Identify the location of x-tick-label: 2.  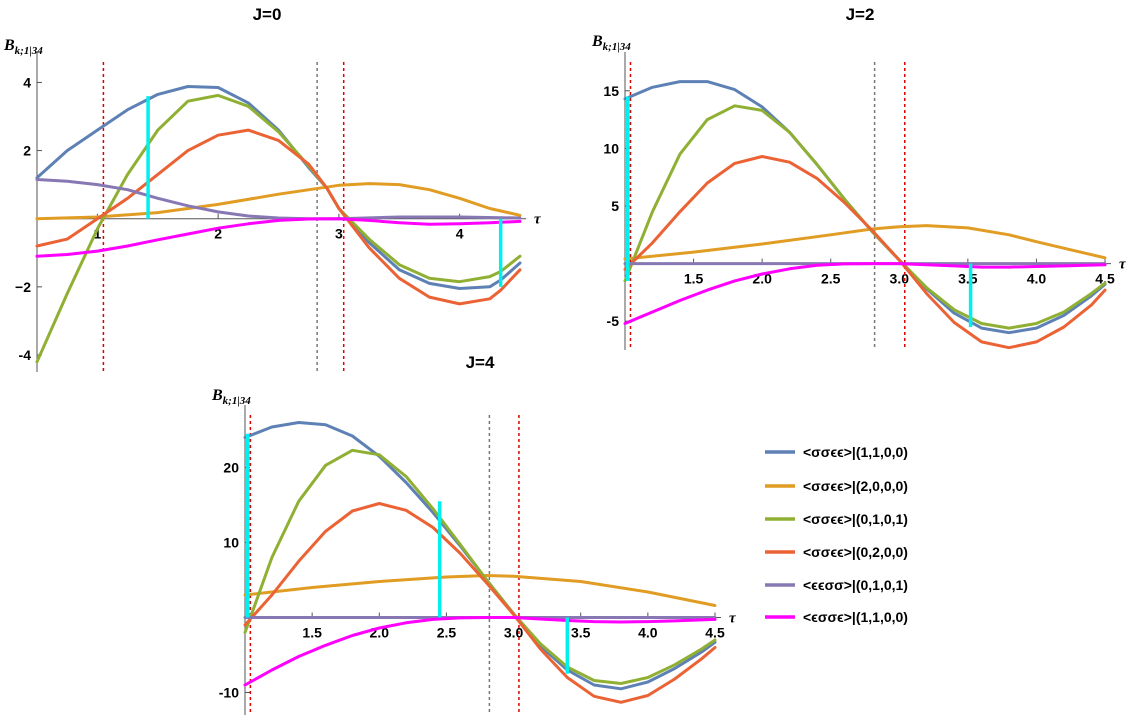
(218, 234).